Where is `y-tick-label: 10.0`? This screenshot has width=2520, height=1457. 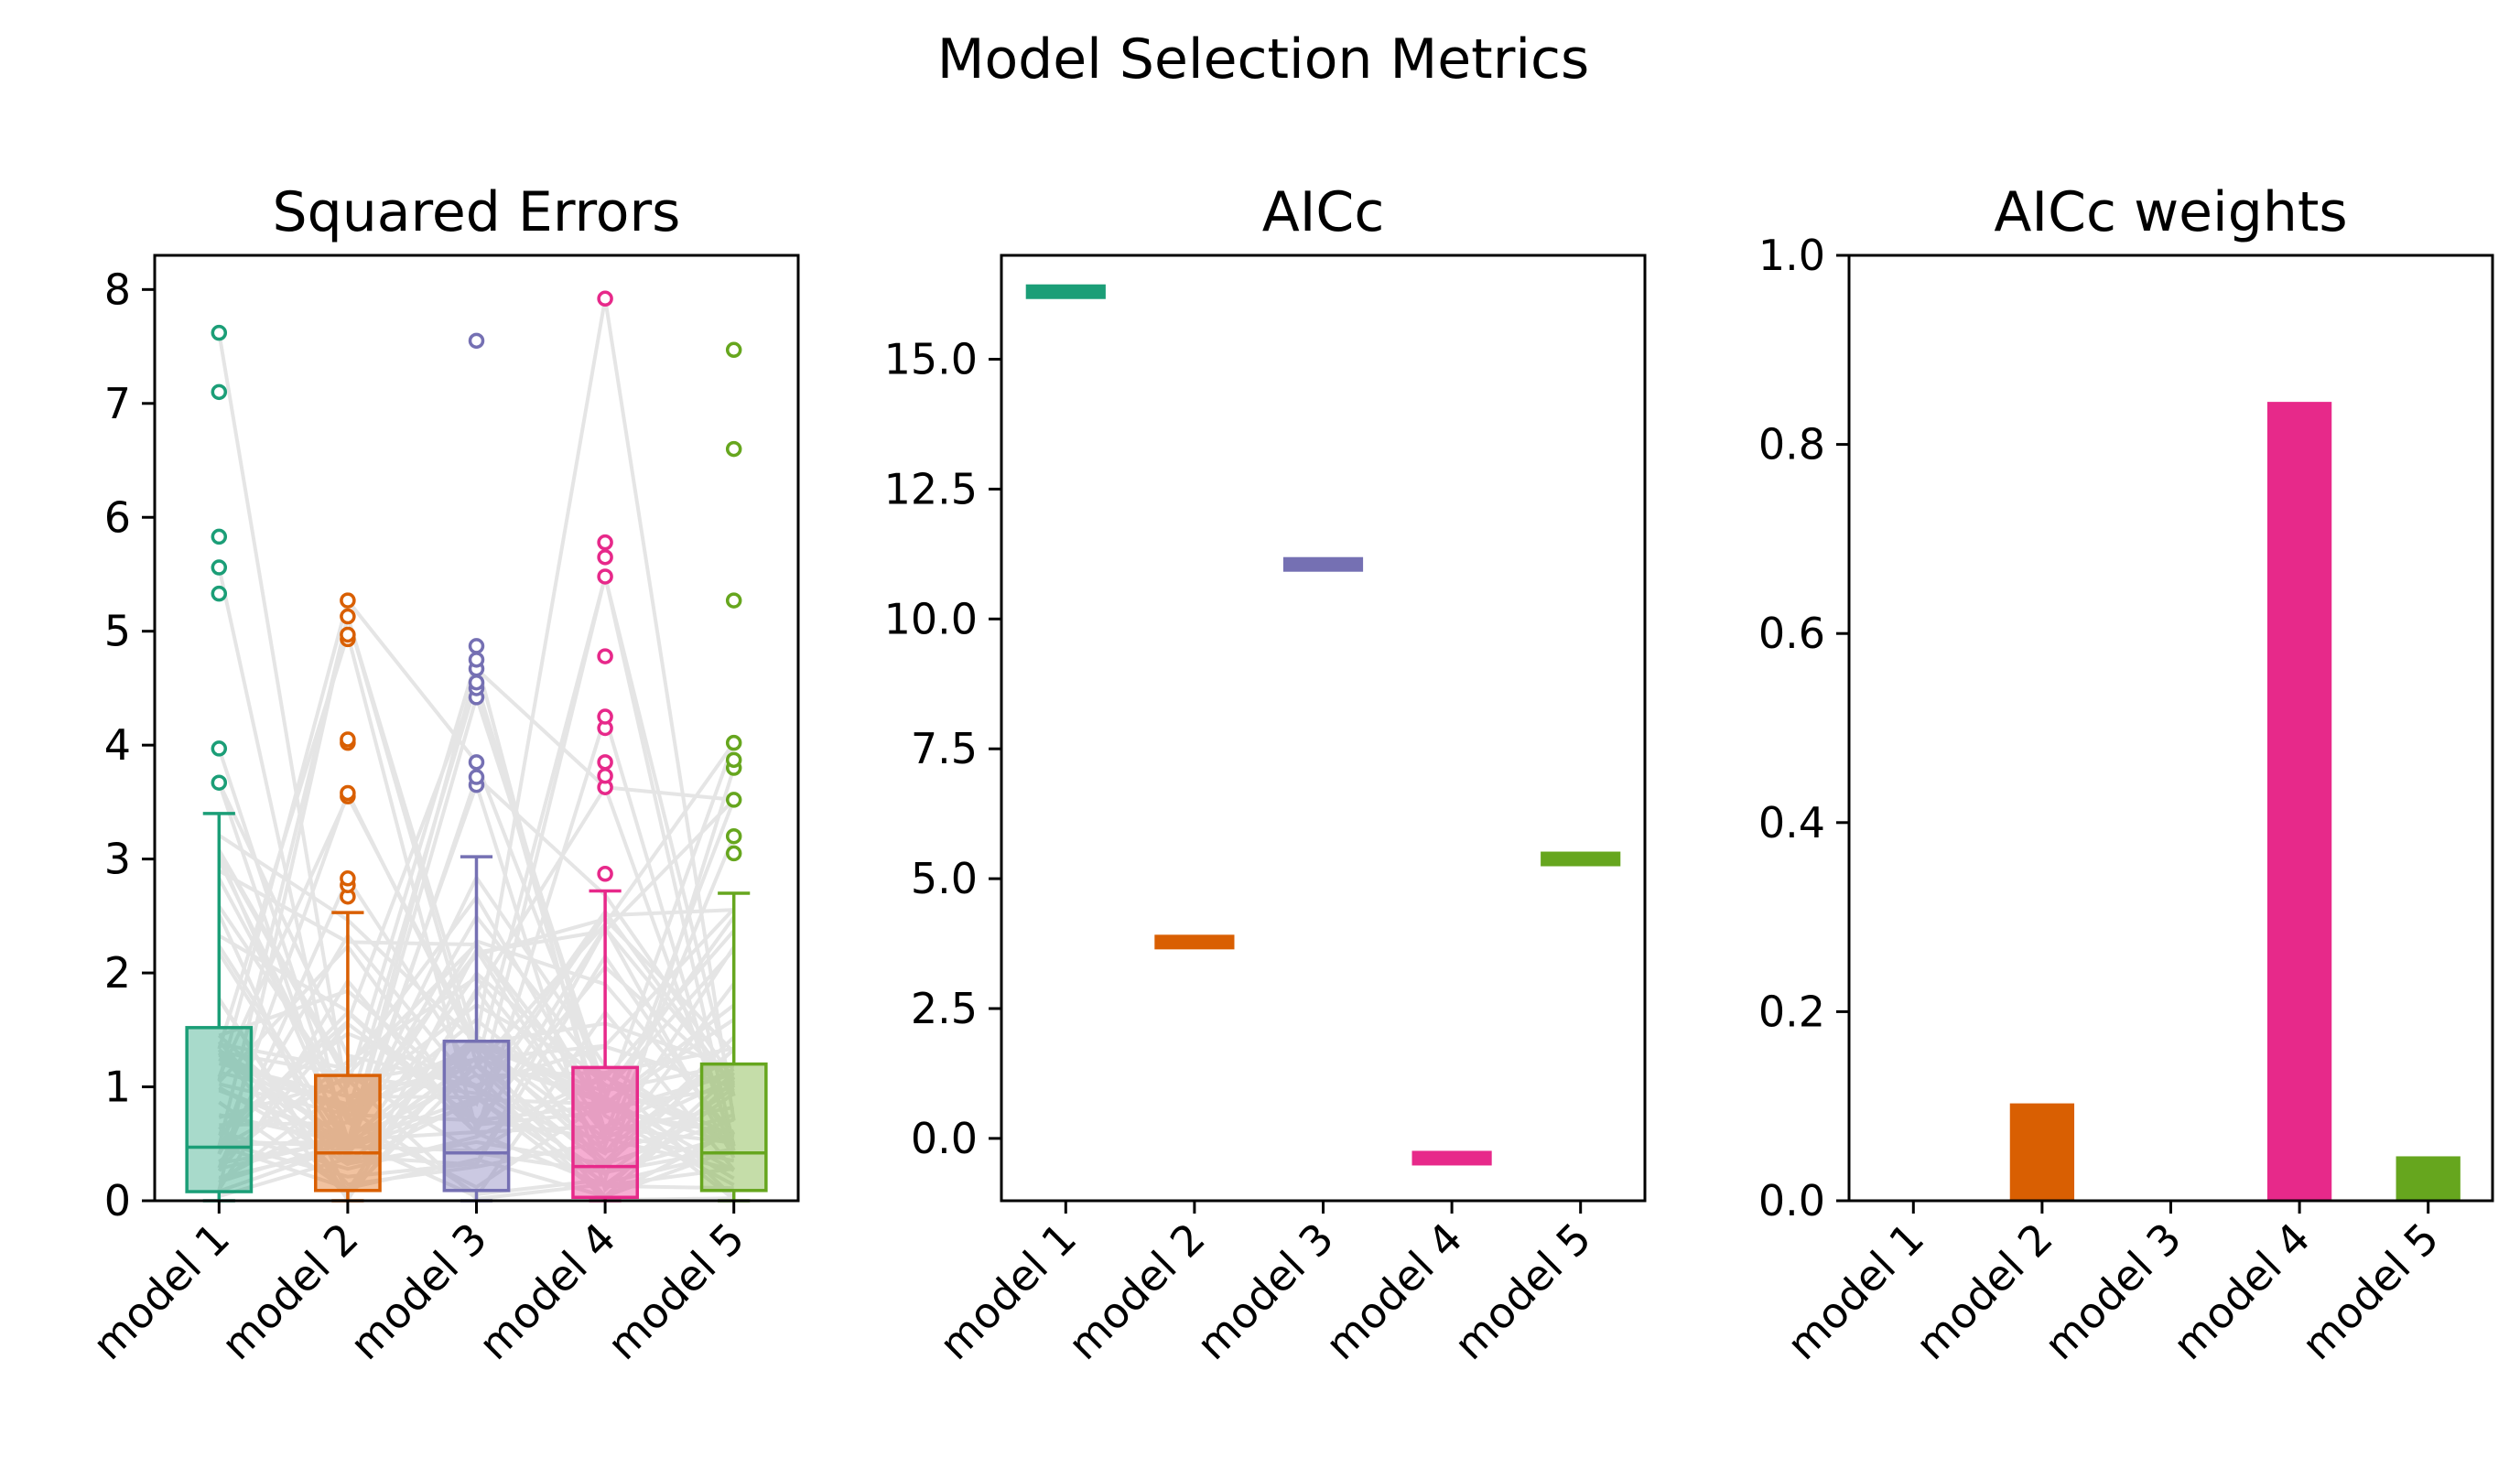
y-tick-label: 10.0 is located at coordinates (931, 618).